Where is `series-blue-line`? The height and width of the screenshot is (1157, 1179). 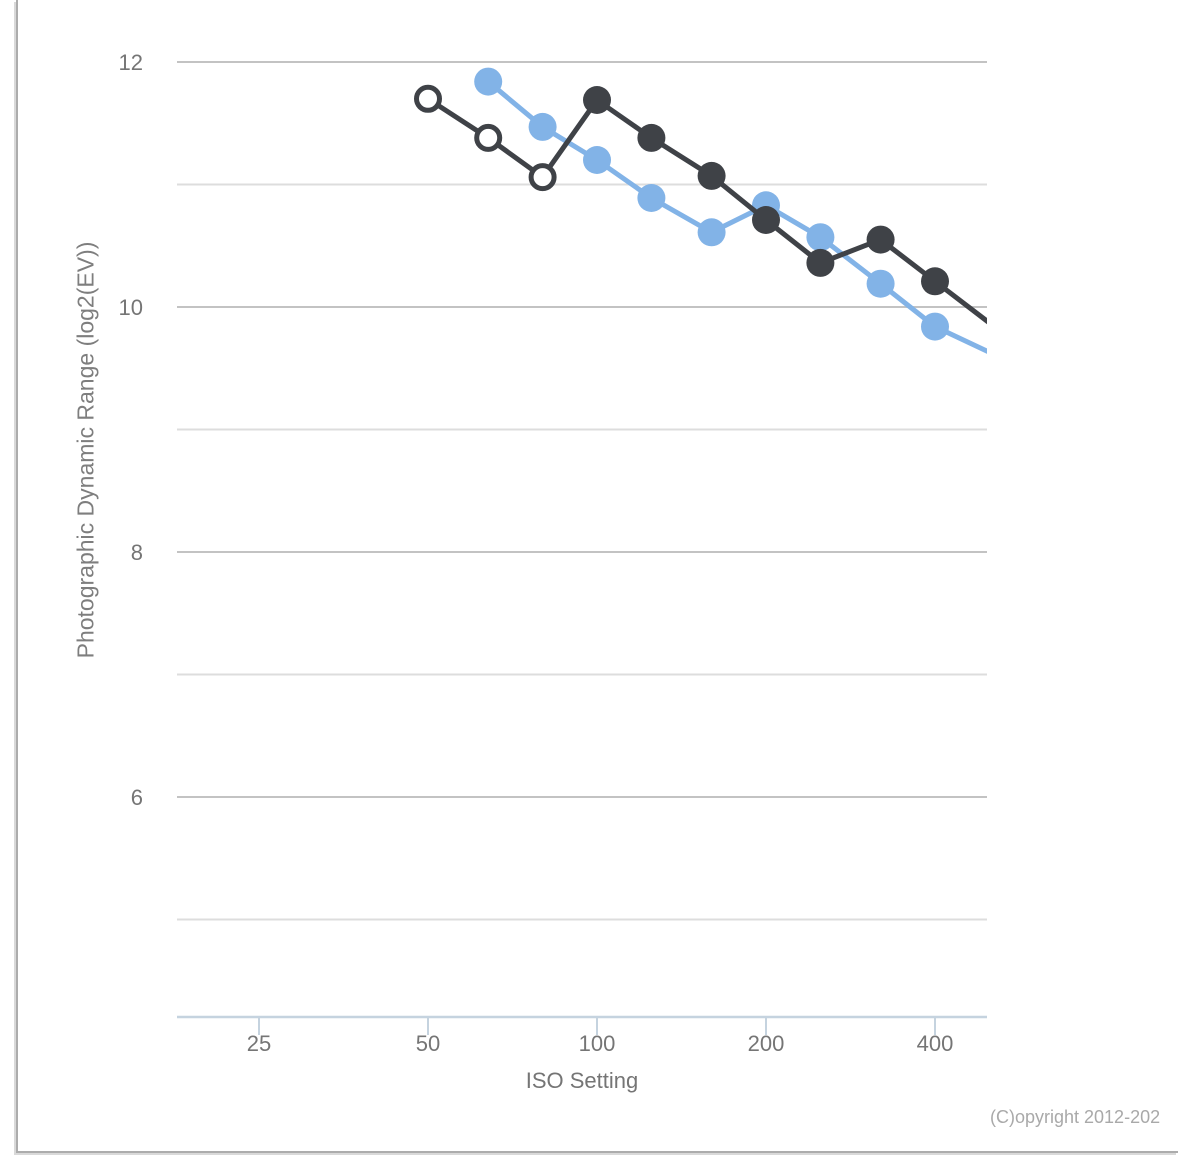 series-blue-line is located at coordinates (736, 216).